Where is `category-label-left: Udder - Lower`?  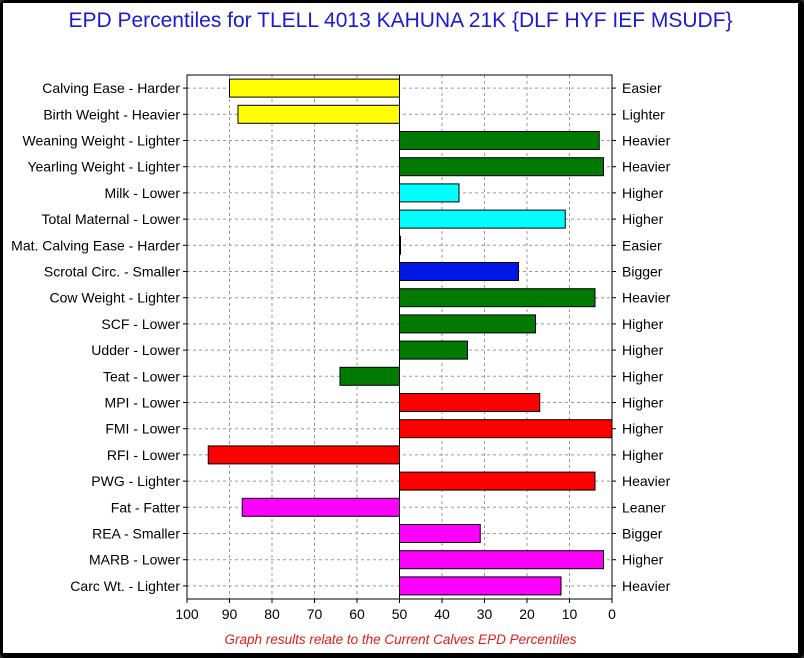
category-label-left: Udder - Lower is located at coordinates (135, 350).